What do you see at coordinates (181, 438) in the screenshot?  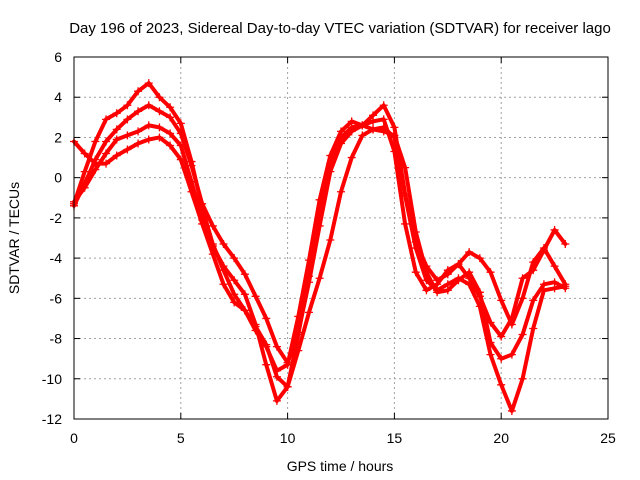 I see `x-tick-label: 5` at bounding box center [181, 438].